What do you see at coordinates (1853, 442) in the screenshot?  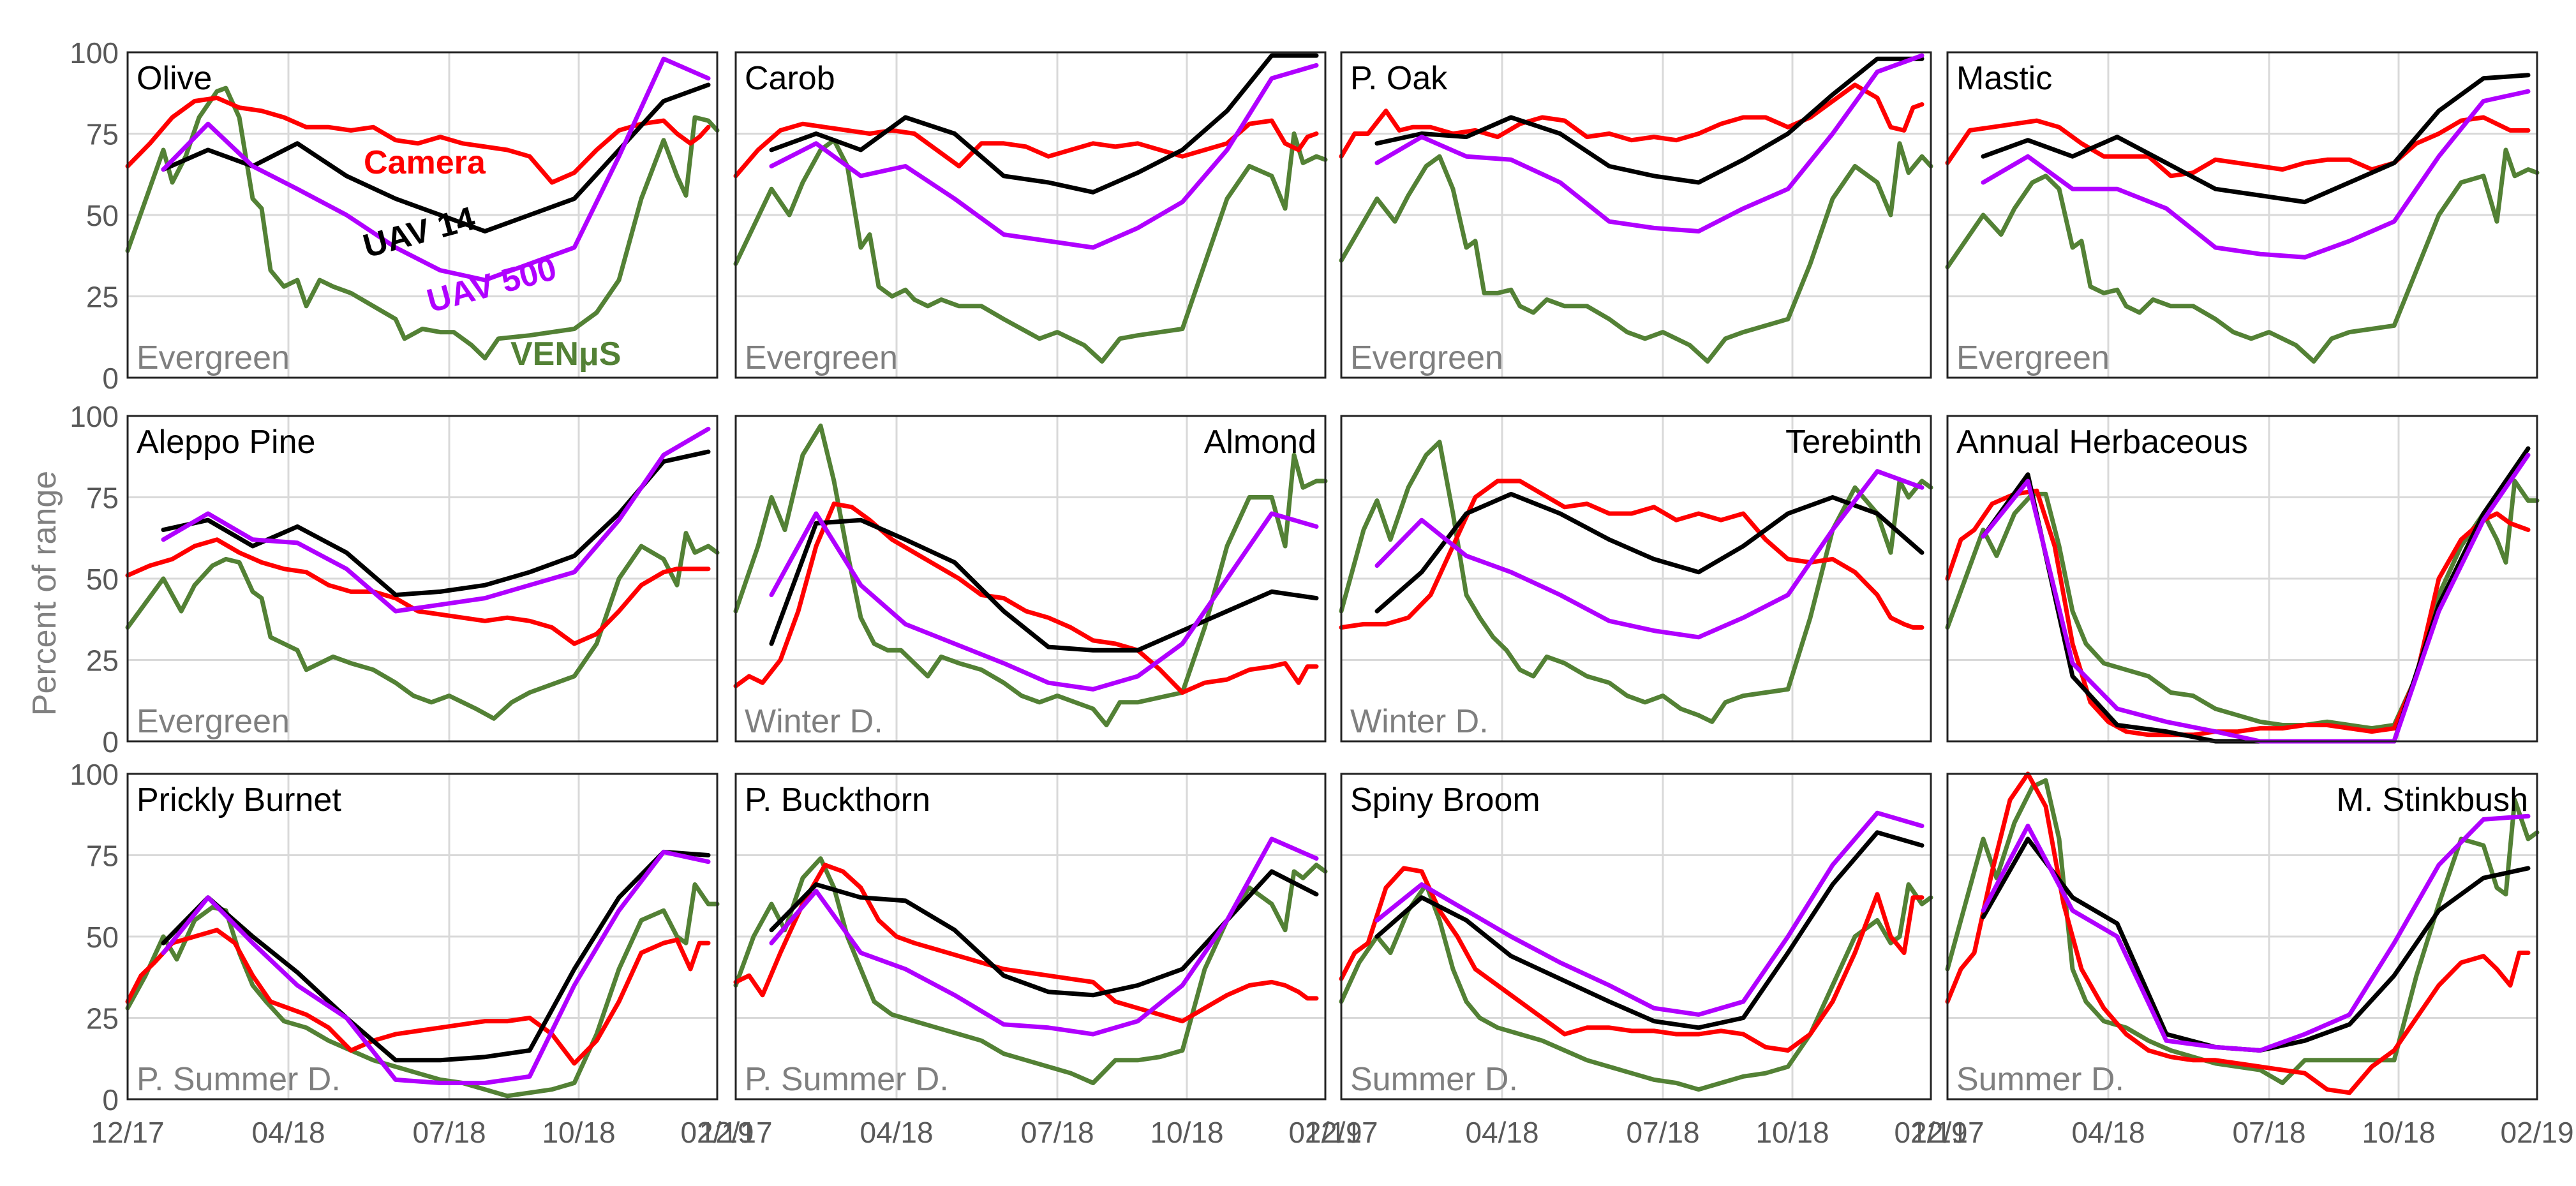 I see `panel-title: Terebinth` at bounding box center [1853, 442].